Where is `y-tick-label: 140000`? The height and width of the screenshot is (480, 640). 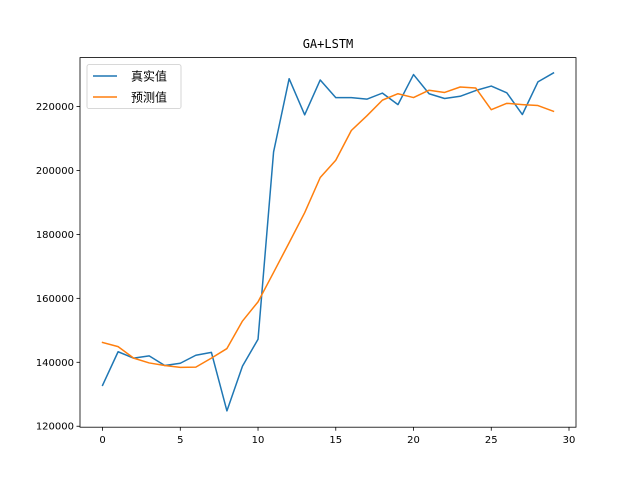 y-tick-label: 140000 is located at coordinates (55, 363).